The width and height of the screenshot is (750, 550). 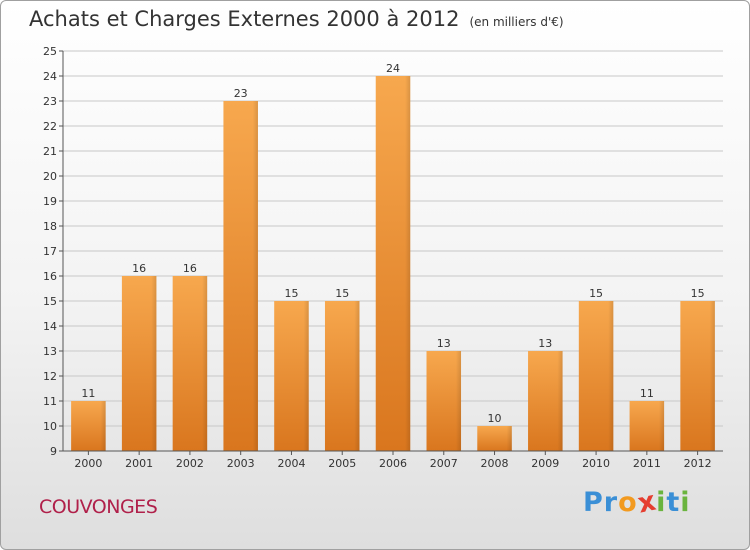 I want to click on y-tick-label: 14, so click(x=50, y=326).